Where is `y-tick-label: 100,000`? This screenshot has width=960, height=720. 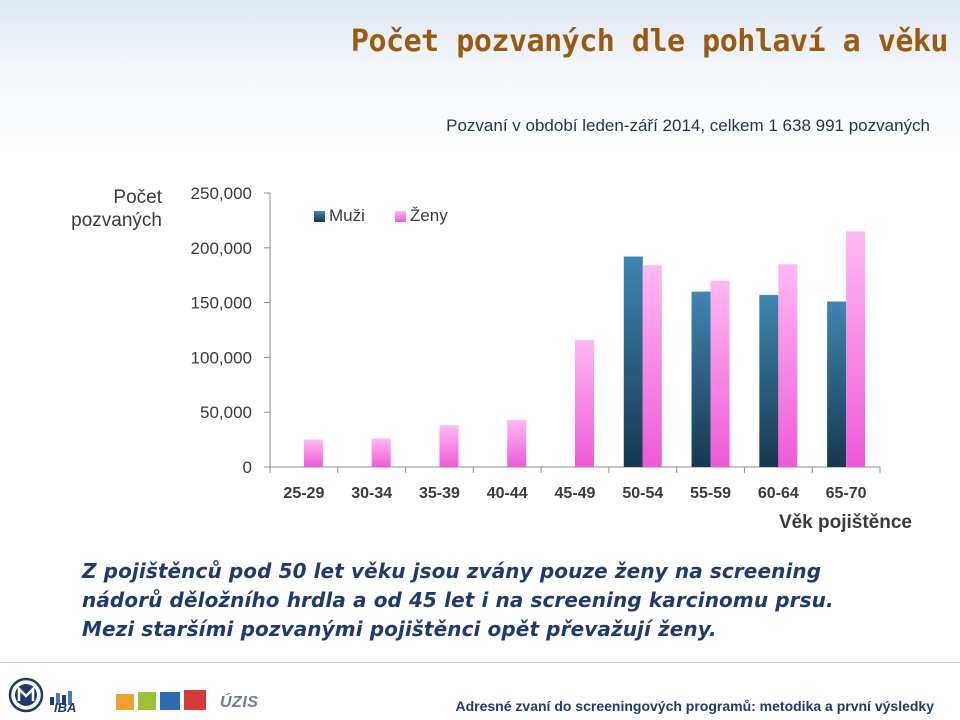
y-tick-label: 100,000 is located at coordinates (221, 357).